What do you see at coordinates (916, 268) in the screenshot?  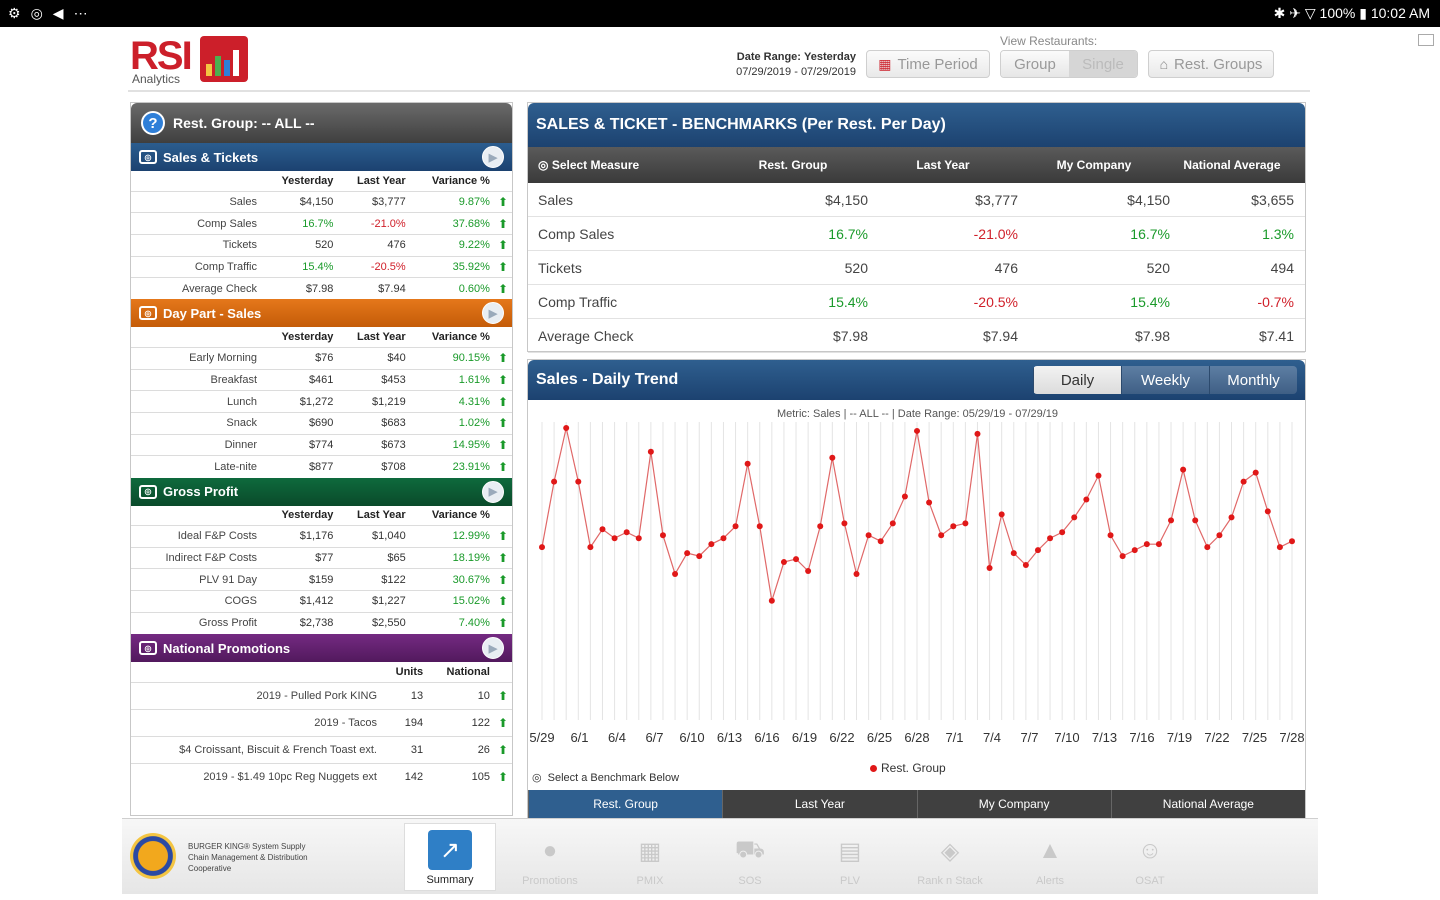 I see `benchmark-row: Tickets 520 476 520 494` at bounding box center [916, 268].